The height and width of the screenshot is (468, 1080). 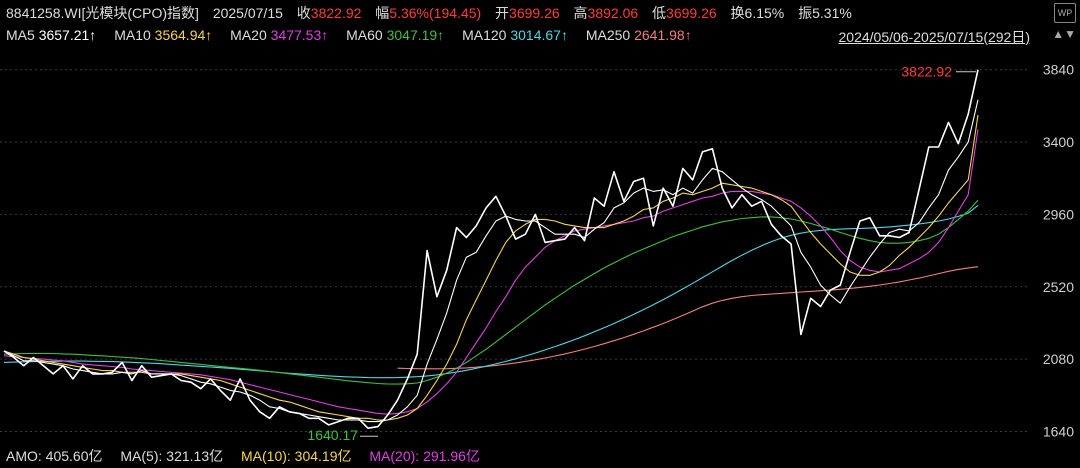 What do you see at coordinates (805, 13) in the screenshot?
I see `amplitude-label: 振` at bounding box center [805, 13].